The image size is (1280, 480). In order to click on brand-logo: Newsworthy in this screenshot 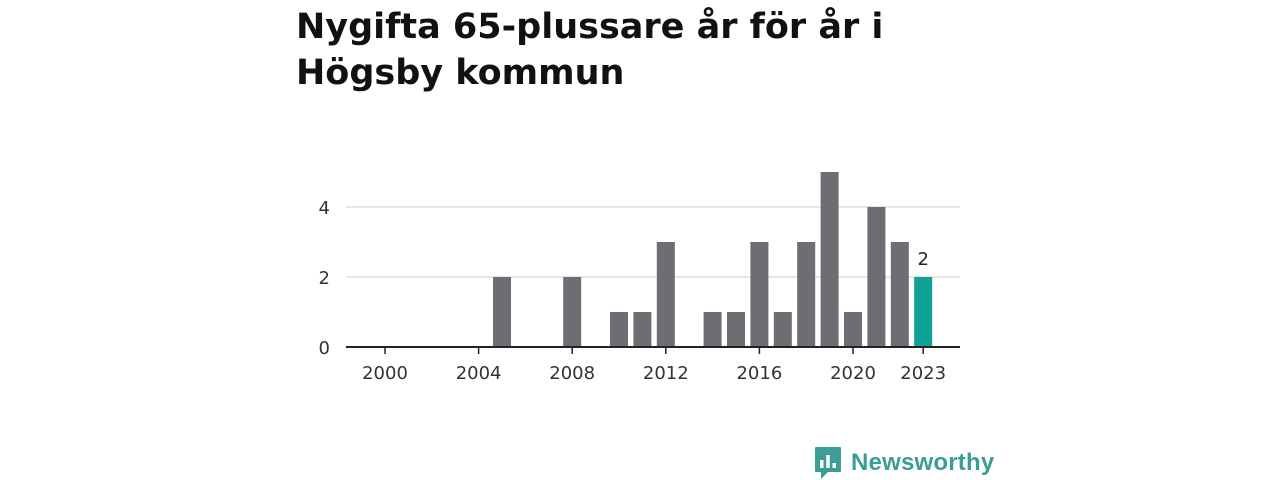, I will do `click(904, 463)`.